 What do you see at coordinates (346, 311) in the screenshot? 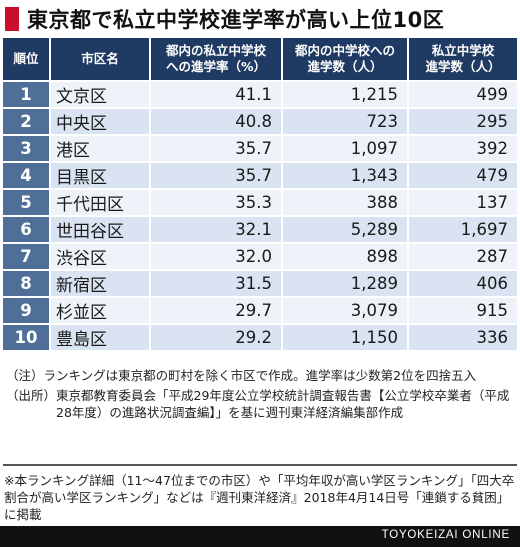
I see `row-count: 3,079` at bounding box center [346, 311].